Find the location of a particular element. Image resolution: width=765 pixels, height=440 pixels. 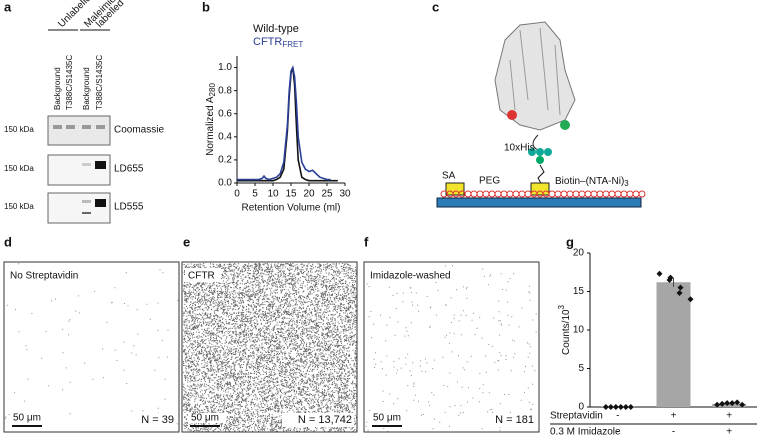

y-tick-label: 0.6 is located at coordinates (225, 113).